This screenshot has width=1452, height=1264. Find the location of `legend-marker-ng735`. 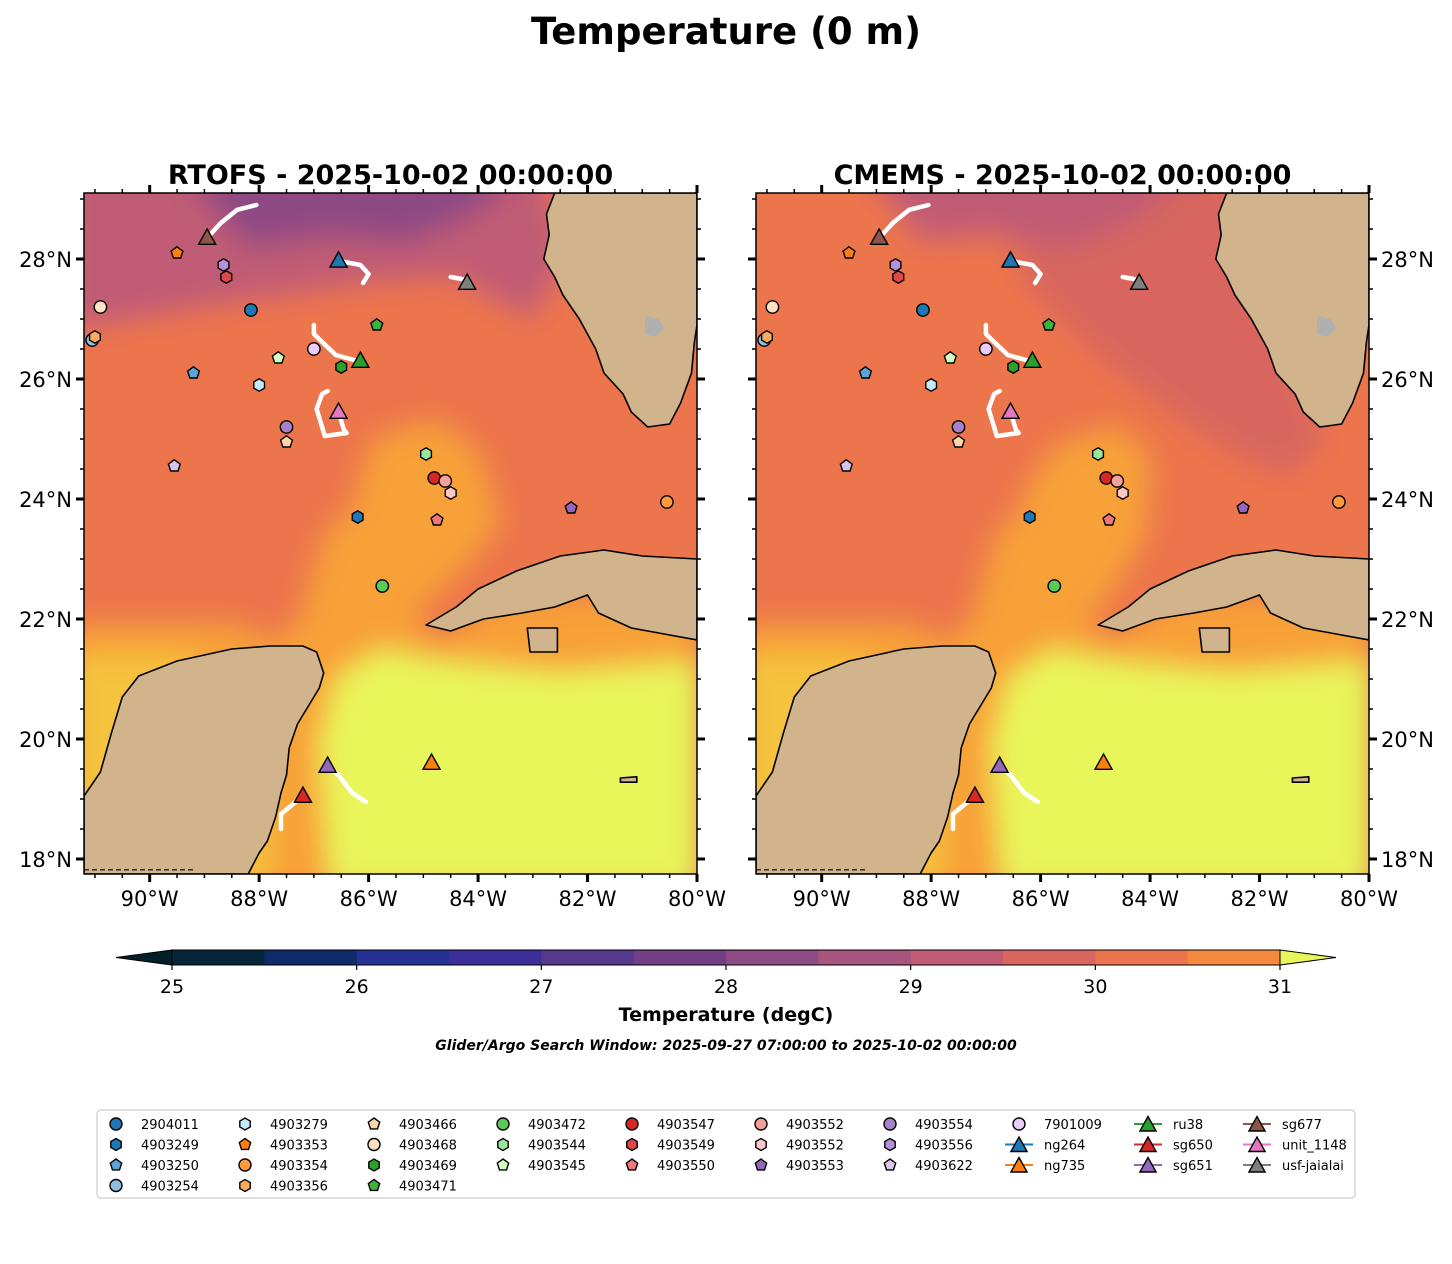

legend-marker-ng735 is located at coordinates (1019, 1164).